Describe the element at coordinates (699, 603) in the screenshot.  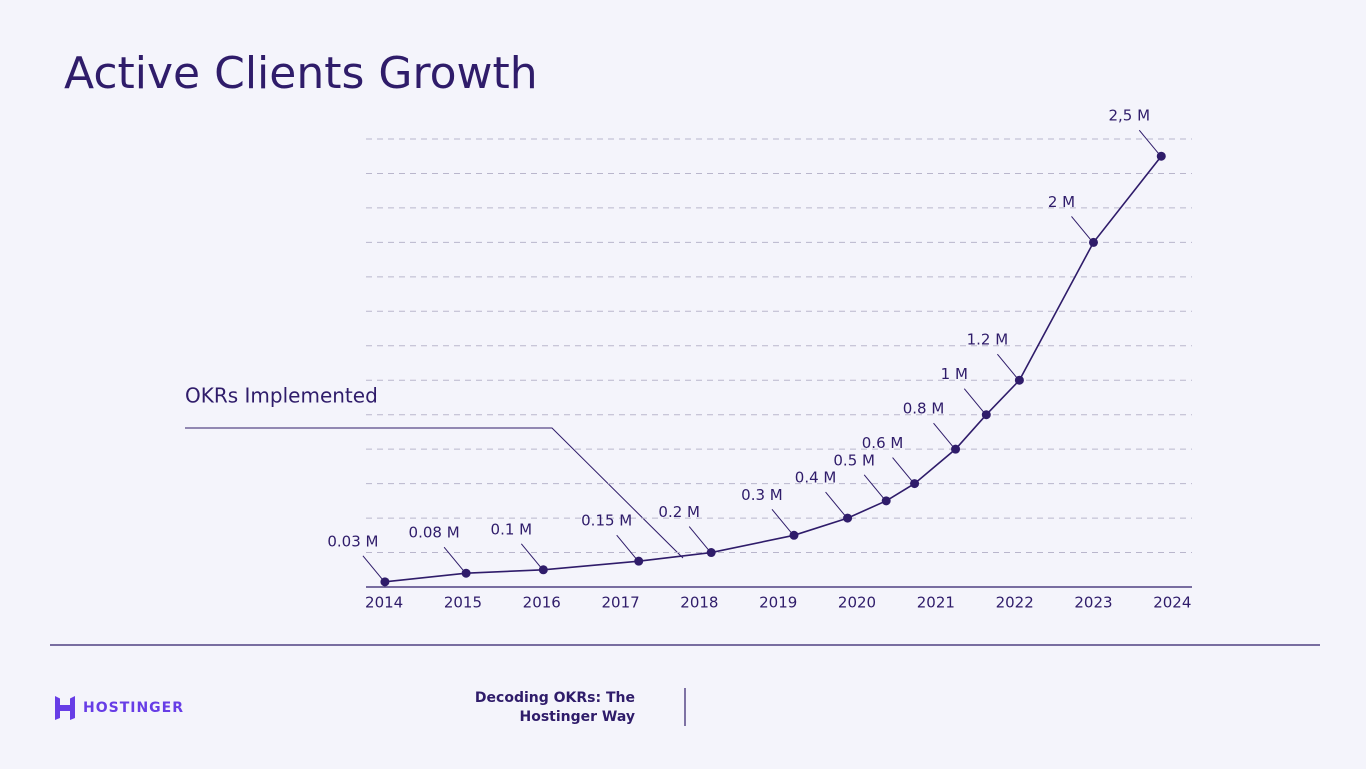
I see `x-tick-label: 2018` at that location.